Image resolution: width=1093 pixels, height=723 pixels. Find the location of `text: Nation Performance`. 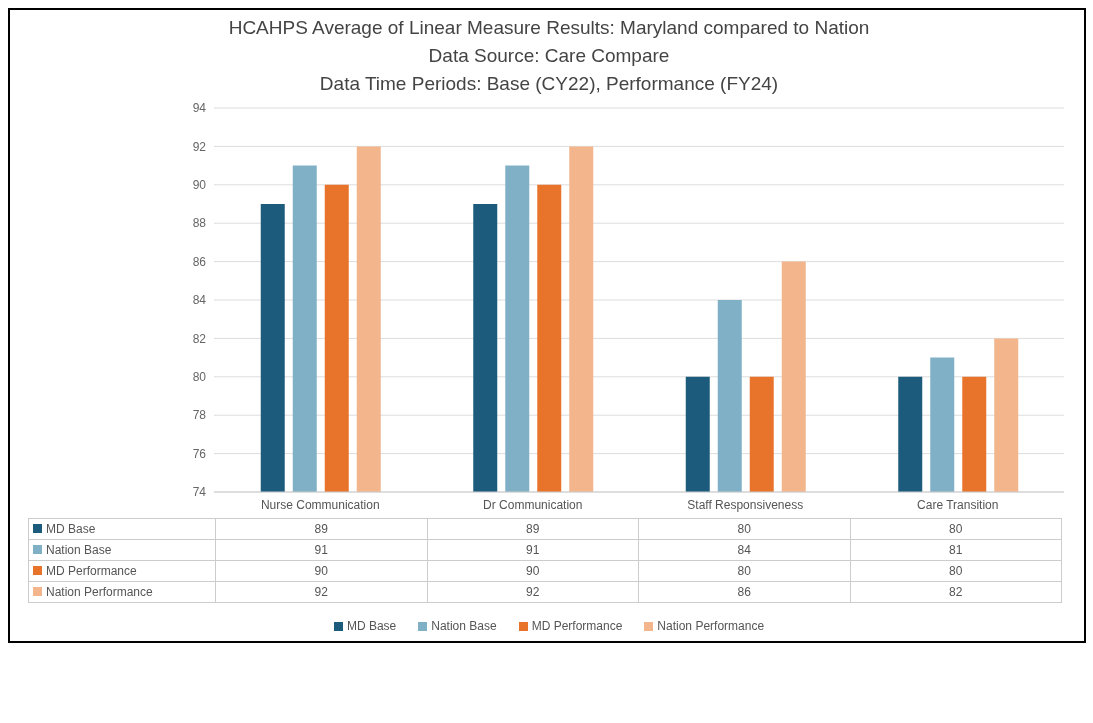

text: Nation Performance is located at coordinates (99, 592).